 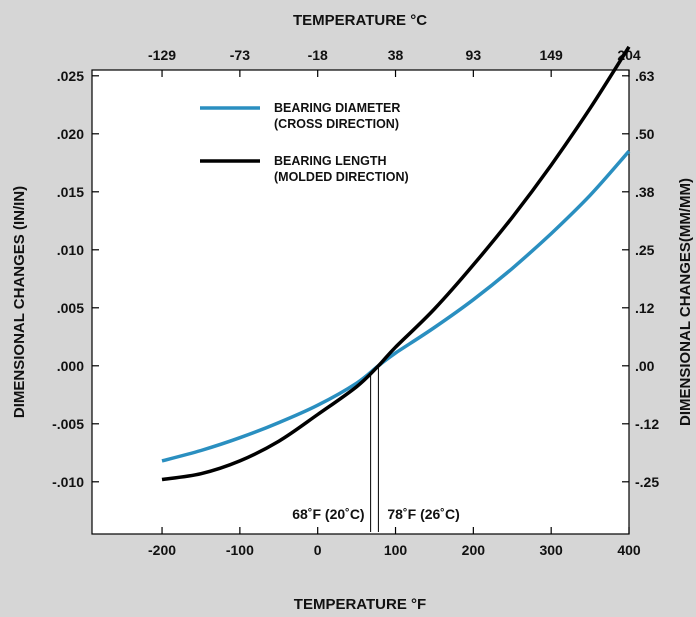 What do you see at coordinates (423, 514) in the screenshot?
I see `annotation-label-78f: 78˚F (26˚C)` at bounding box center [423, 514].